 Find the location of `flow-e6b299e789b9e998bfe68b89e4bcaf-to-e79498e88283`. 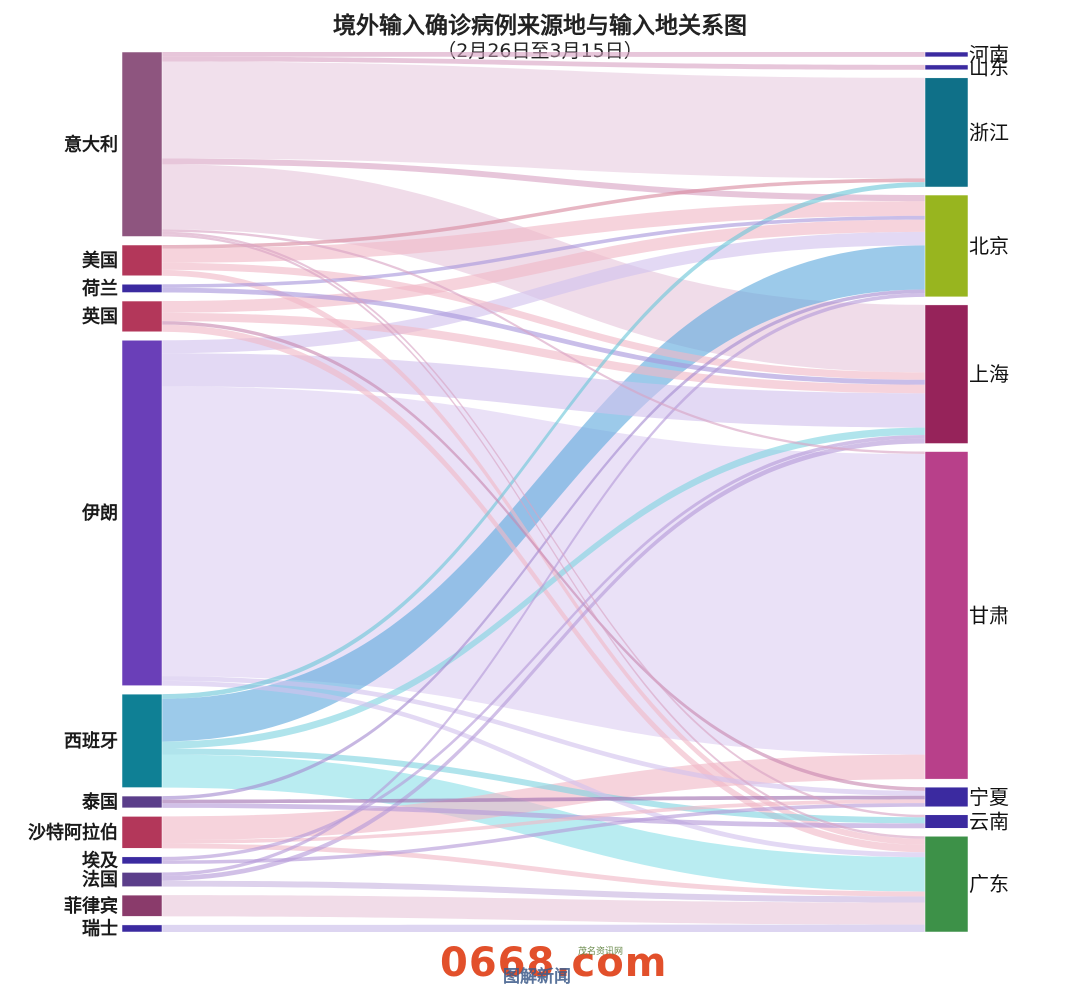

flow-e6b299e789b9e998bfe68b89e4bcaf-to-e79498e88283 is located at coordinates (543, 797).